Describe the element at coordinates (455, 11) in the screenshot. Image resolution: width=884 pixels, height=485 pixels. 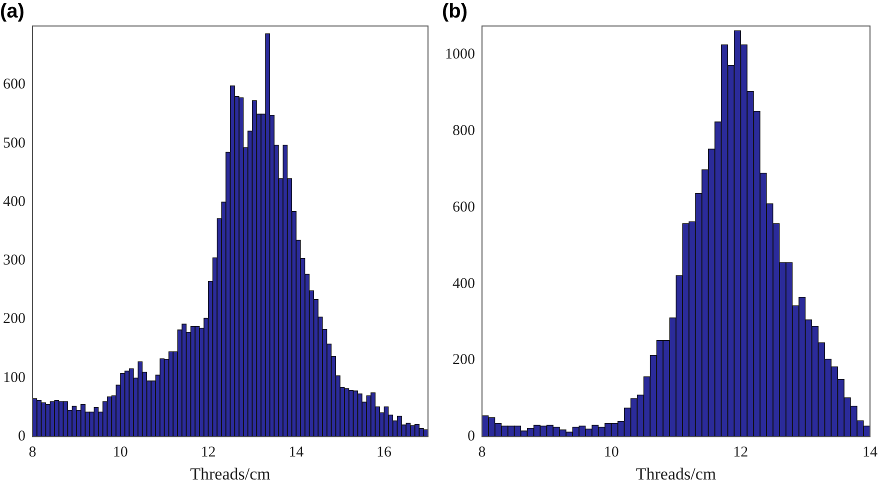
I see `chart-title: (b)` at that location.